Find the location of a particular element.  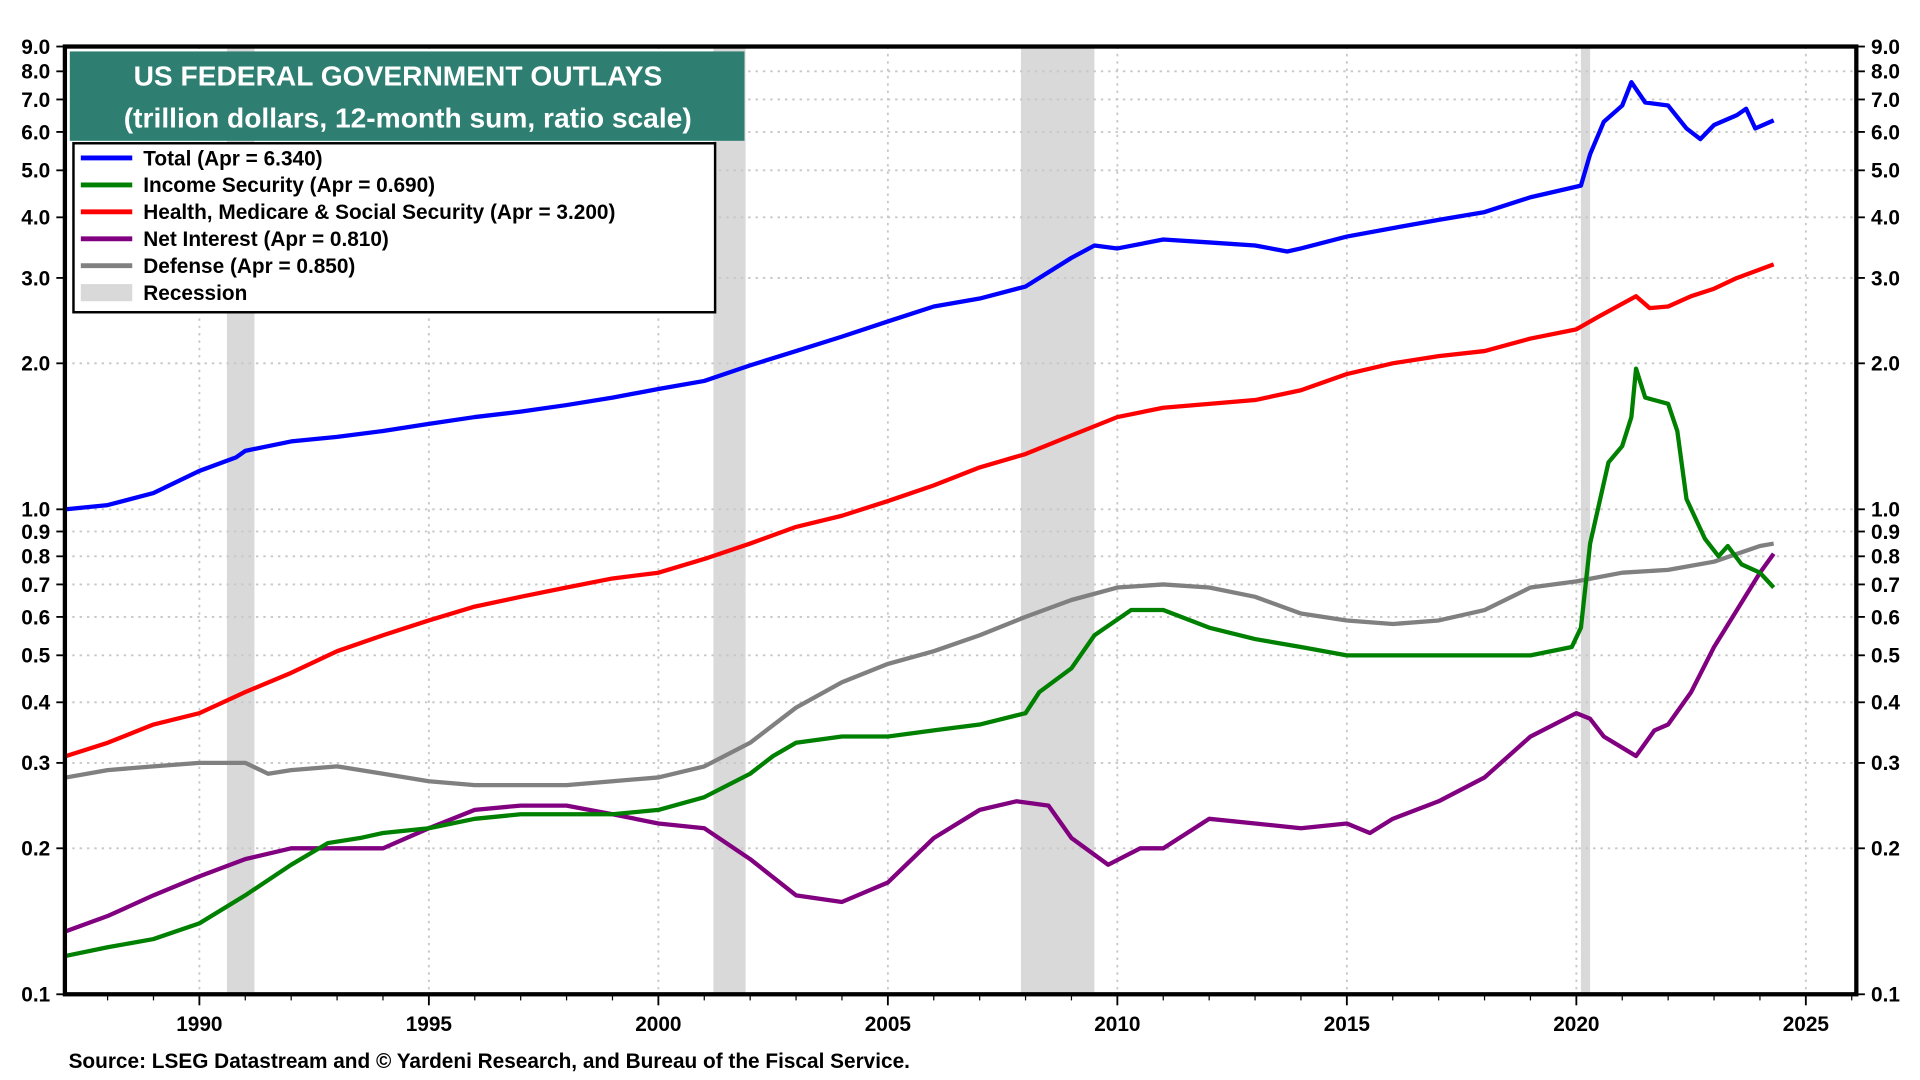

y-tick-label-left: 1.0 is located at coordinates (35, 510).